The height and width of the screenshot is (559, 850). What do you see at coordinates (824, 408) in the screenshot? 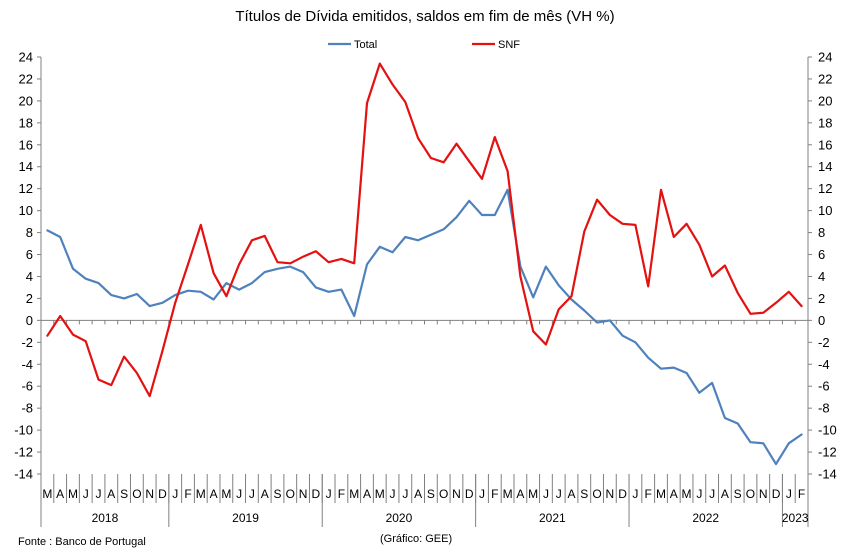
I see `y-tick-label-right: -8` at bounding box center [824, 408].